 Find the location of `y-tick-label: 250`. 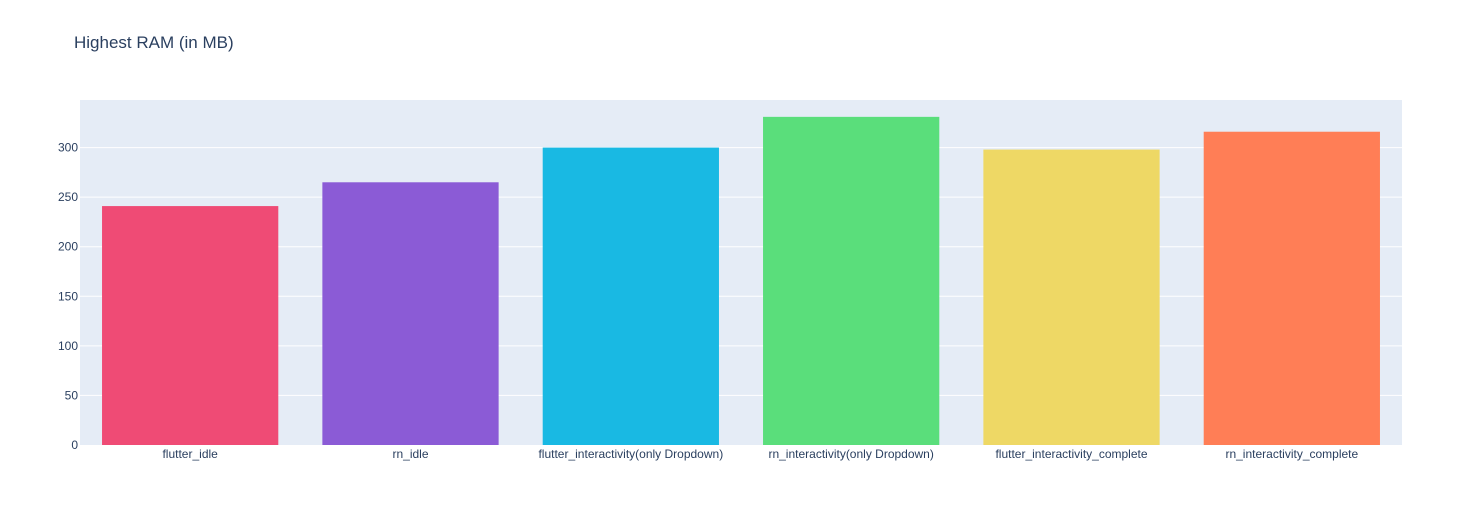

y-tick-label: 250 is located at coordinates (68, 197).